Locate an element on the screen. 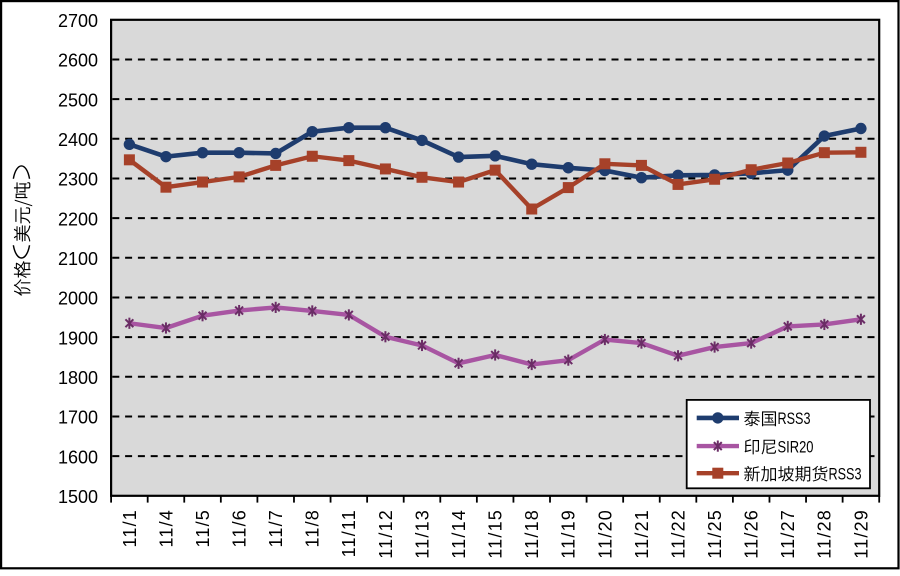 This screenshot has height=576, width=900. svg-text: 11/1 is located at coordinates (130, 528).